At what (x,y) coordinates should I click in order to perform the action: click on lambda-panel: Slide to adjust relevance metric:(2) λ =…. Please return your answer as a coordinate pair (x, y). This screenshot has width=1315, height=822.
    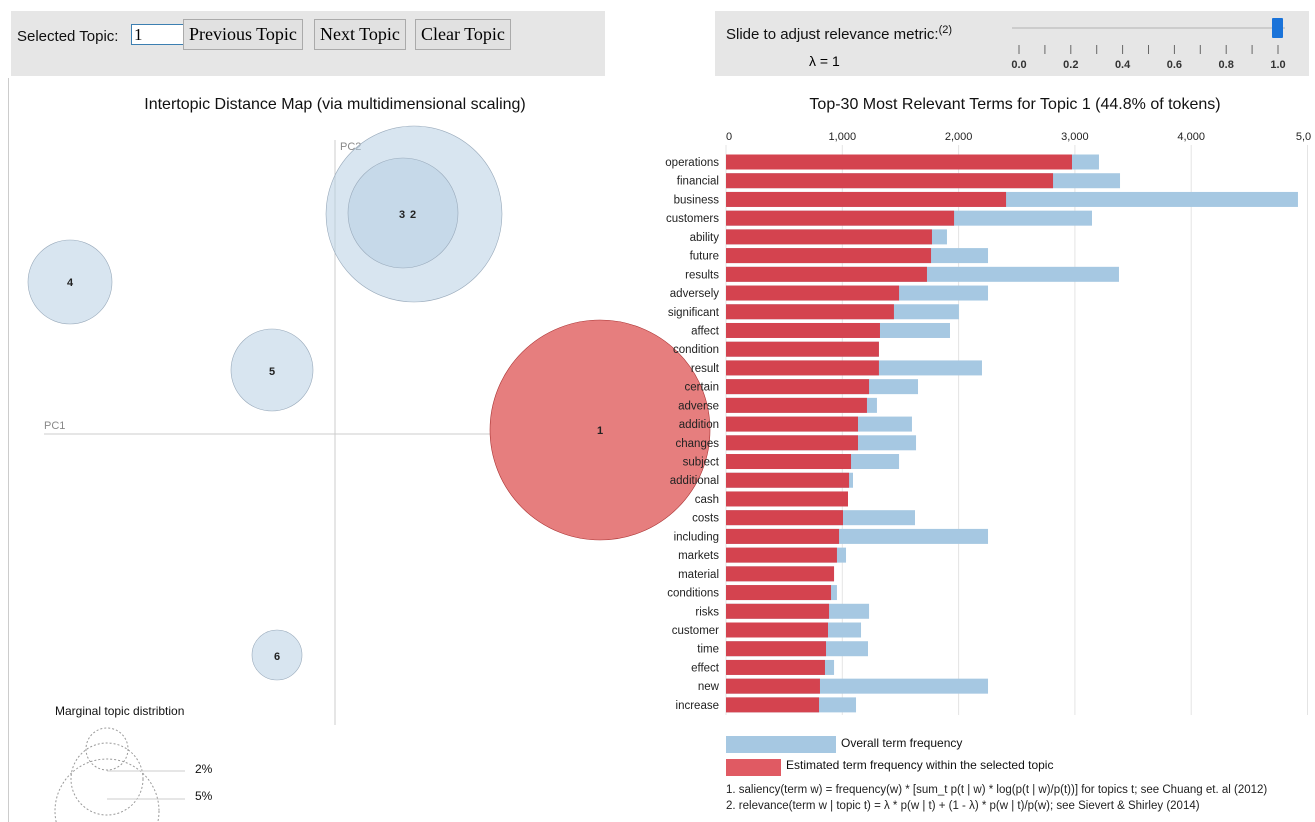
    Looking at the image, I should click on (1012, 43).